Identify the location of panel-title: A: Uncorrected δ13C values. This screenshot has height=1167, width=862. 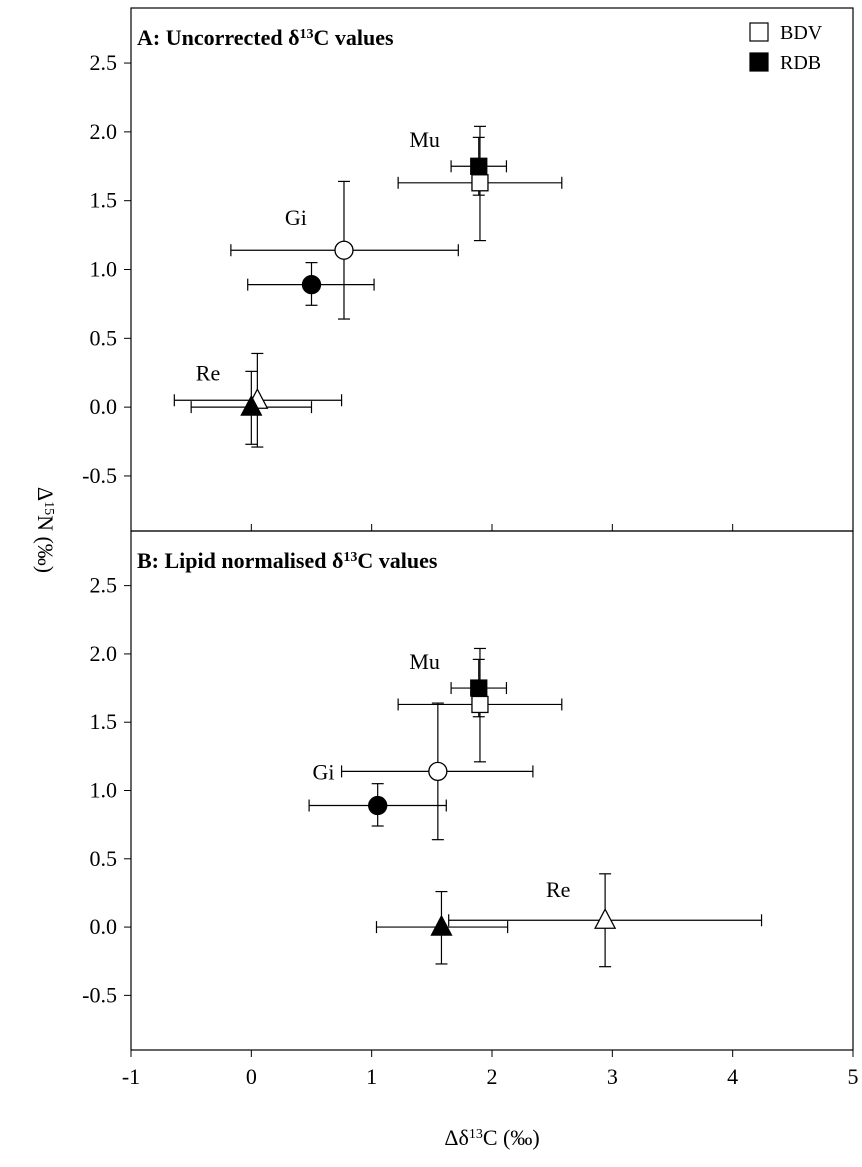
(265, 37).